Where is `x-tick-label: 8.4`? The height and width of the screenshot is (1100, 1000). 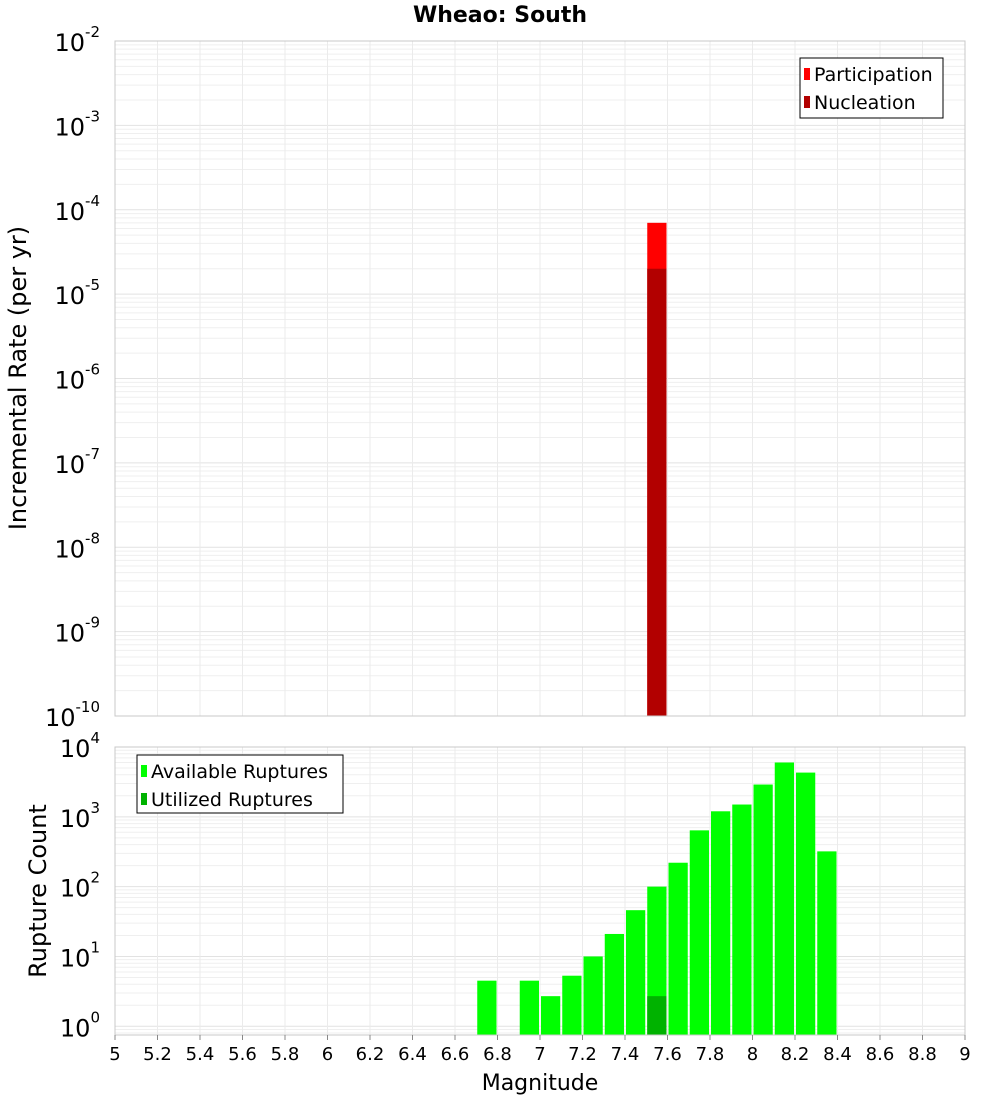
x-tick-label: 8.4 is located at coordinates (837, 1054).